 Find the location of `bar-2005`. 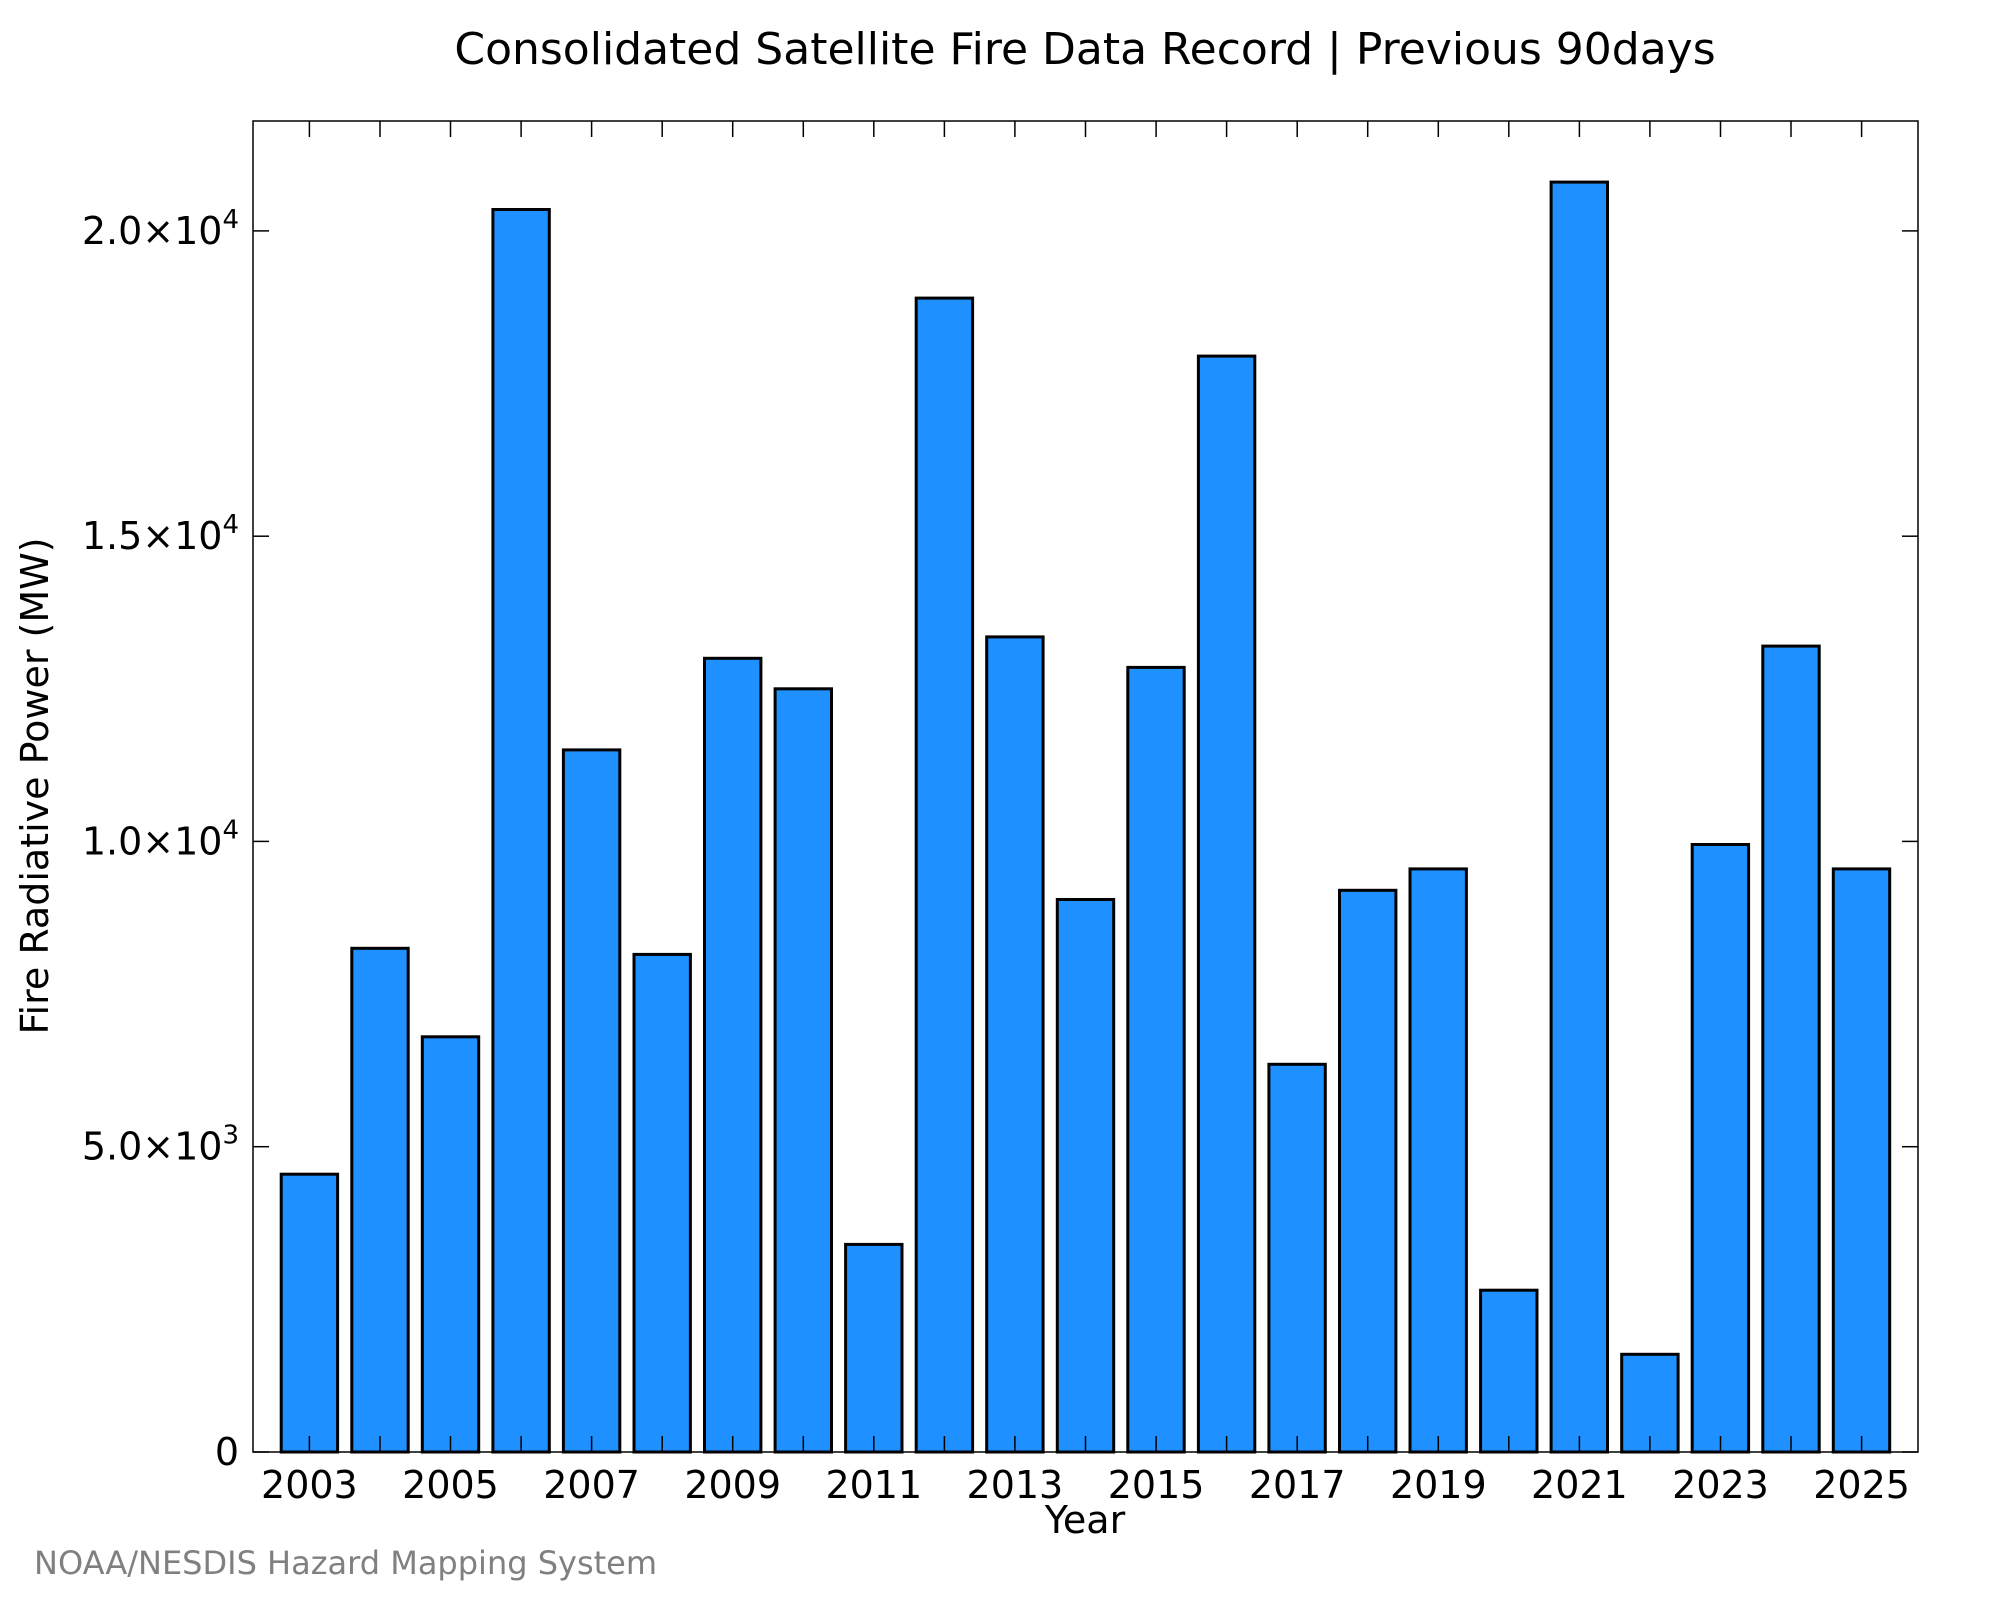

bar-2005 is located at coordinates (450, 1244).